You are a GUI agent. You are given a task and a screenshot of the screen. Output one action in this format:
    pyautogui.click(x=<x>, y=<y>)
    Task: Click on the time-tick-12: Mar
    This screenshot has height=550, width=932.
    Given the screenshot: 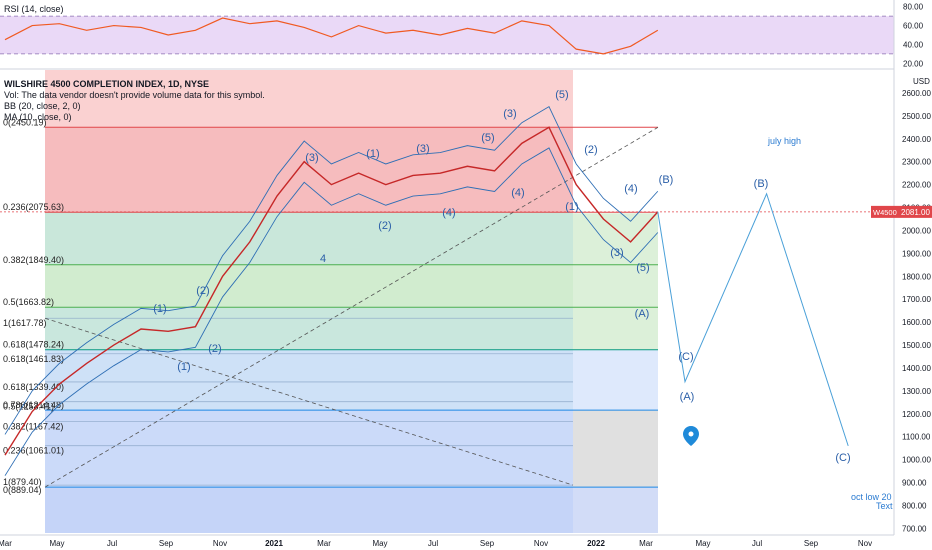 What is the action you would take?
    pyautogui.click(x=646, y=543)
    